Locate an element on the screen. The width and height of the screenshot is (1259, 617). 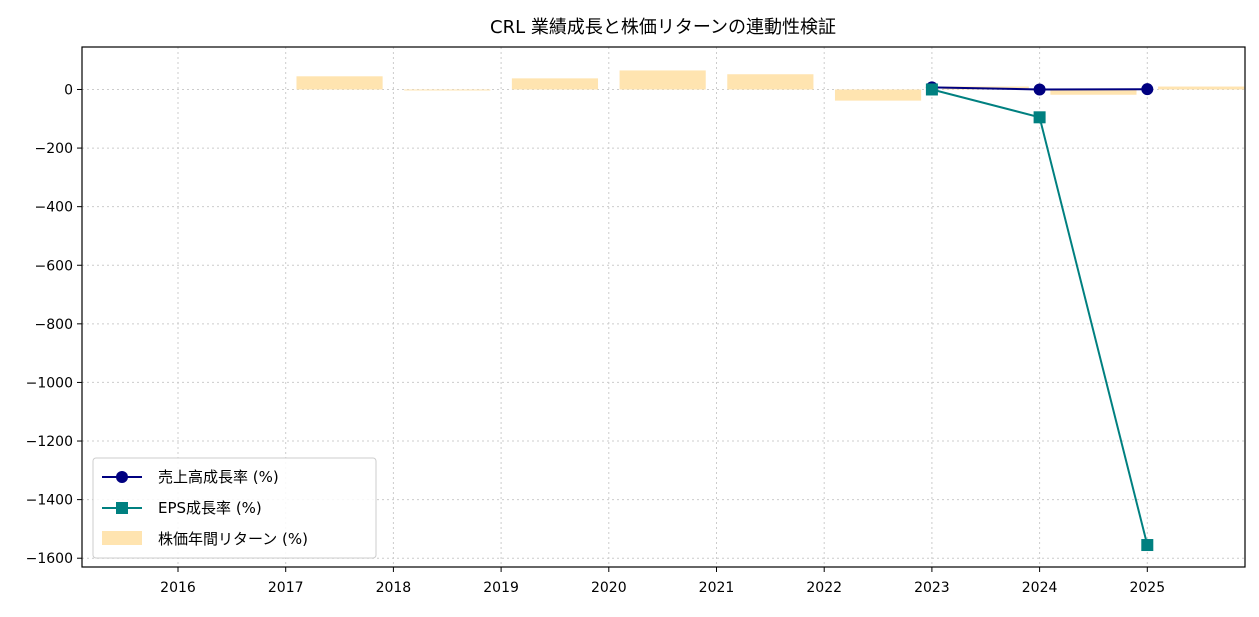
x-tick-label: 2019 is located at coordinates (501, 588).